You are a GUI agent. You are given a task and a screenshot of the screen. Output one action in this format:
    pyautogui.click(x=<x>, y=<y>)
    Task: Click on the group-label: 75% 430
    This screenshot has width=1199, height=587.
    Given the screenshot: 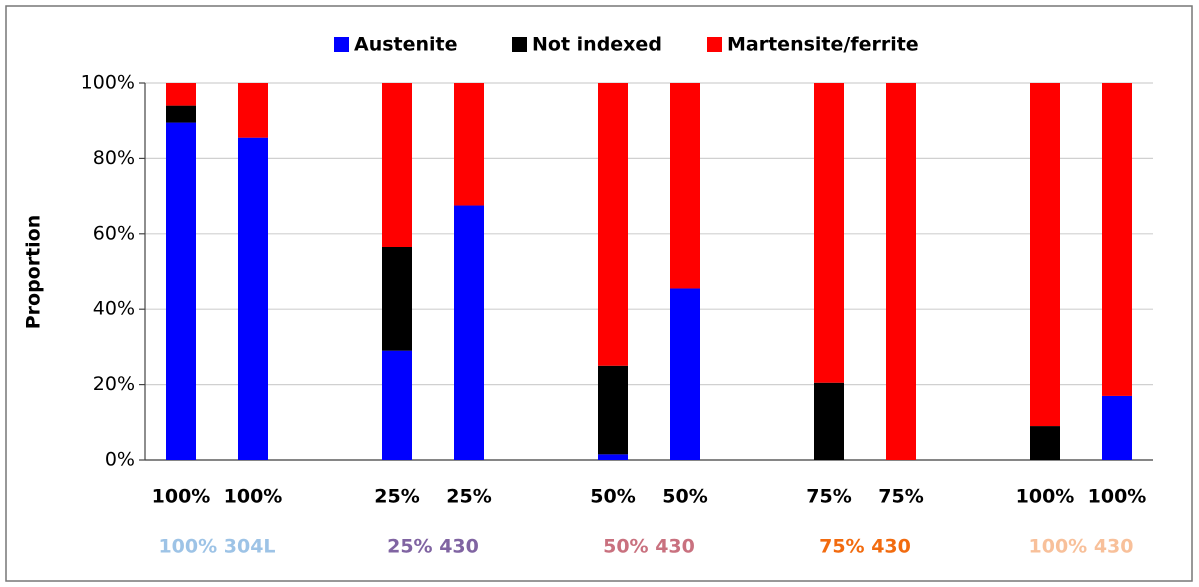 What is the action you would take?
    pyautogui.click(x=865, y=547)
    